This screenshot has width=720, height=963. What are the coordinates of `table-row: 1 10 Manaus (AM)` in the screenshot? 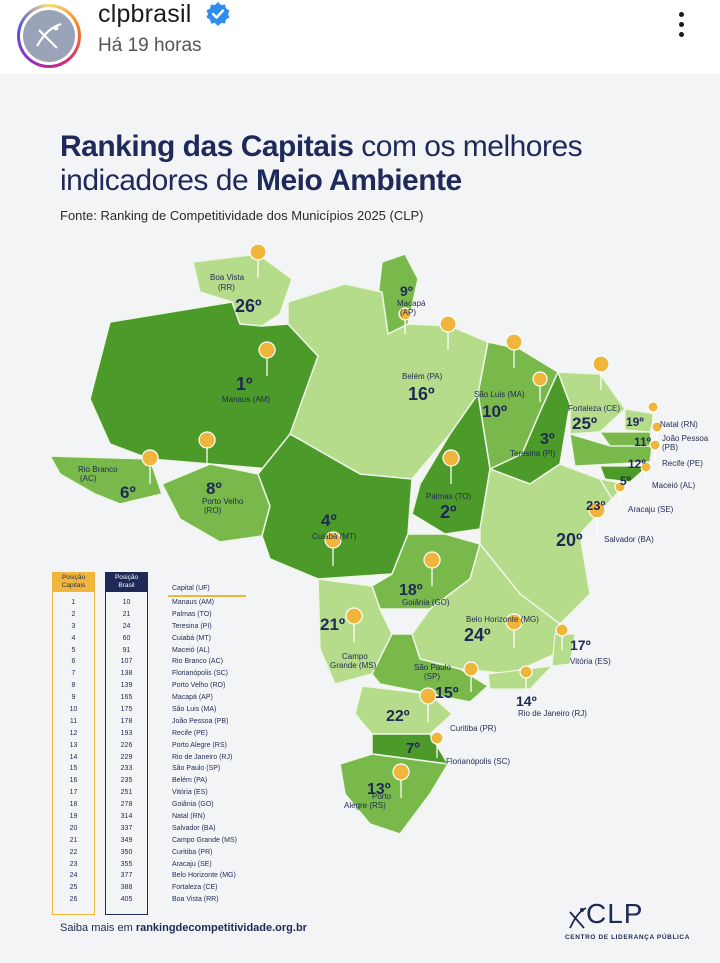 It's located at (162, 605).